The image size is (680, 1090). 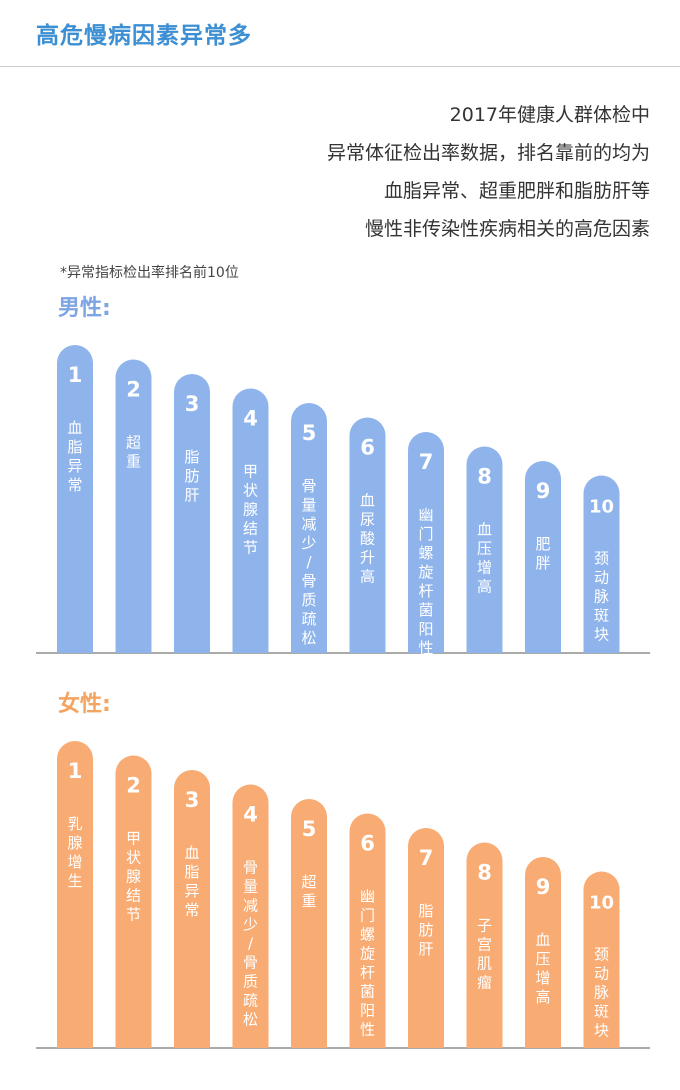 I want to click on male-category-label: 超重, so click(x=133, y=452).